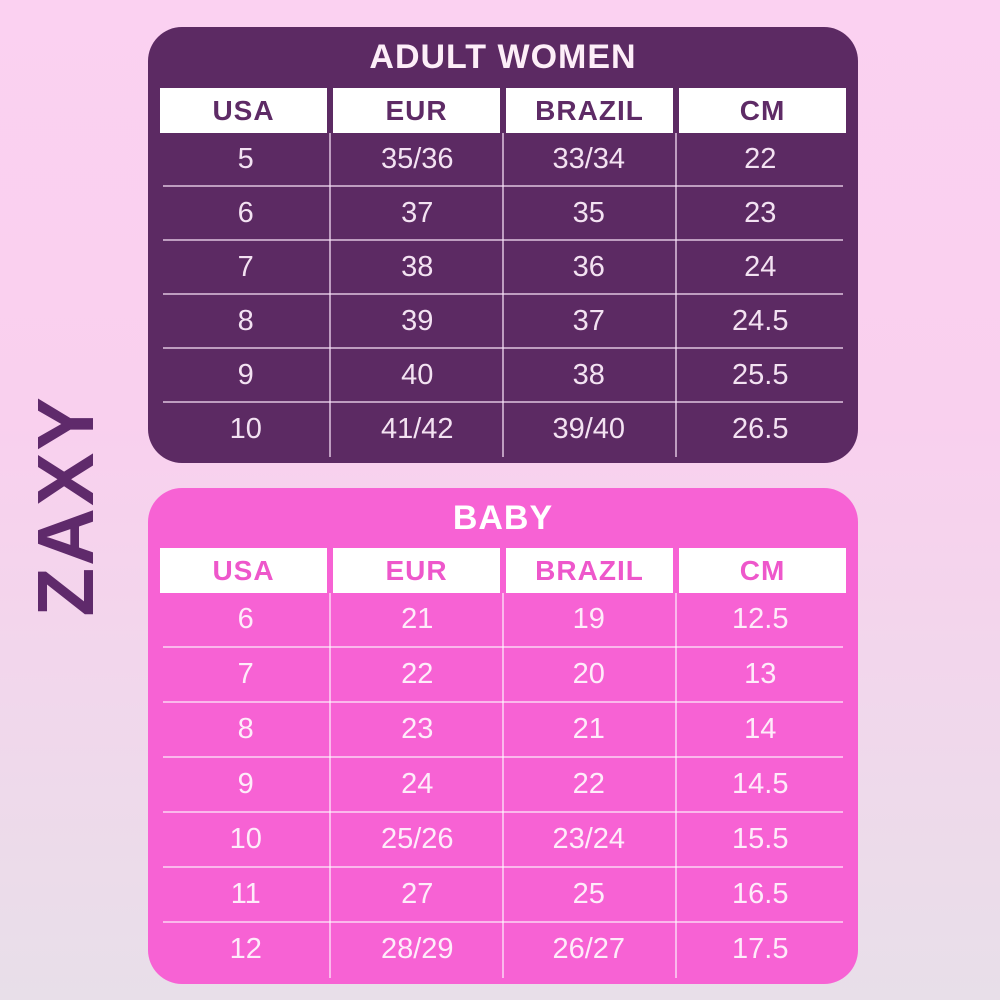 This screenshot has height=1000, width=1000. I want to click on table-cell: 39, so click(417, 320).